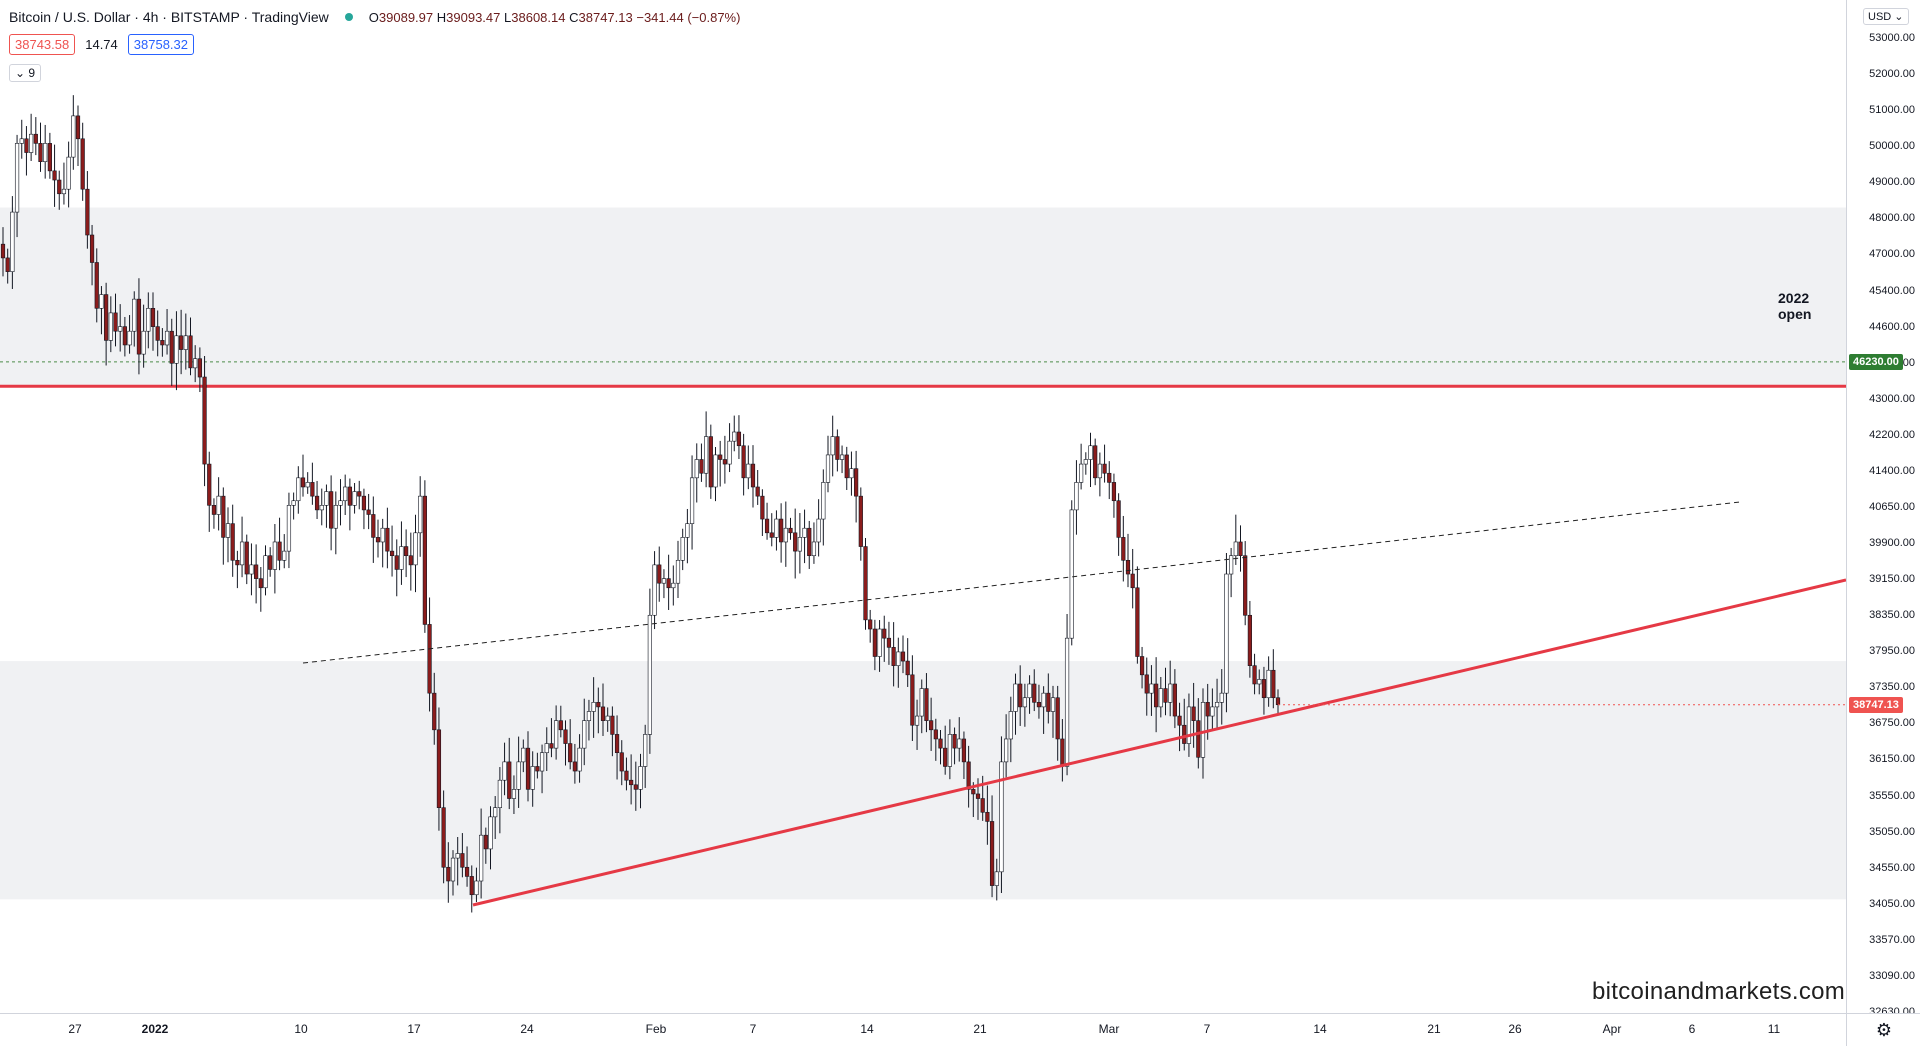  Describe the element at coordinates (102, 44) in the screenshot. I see `quote-boxes: 38743.58 14.74 38758.32` at that location.